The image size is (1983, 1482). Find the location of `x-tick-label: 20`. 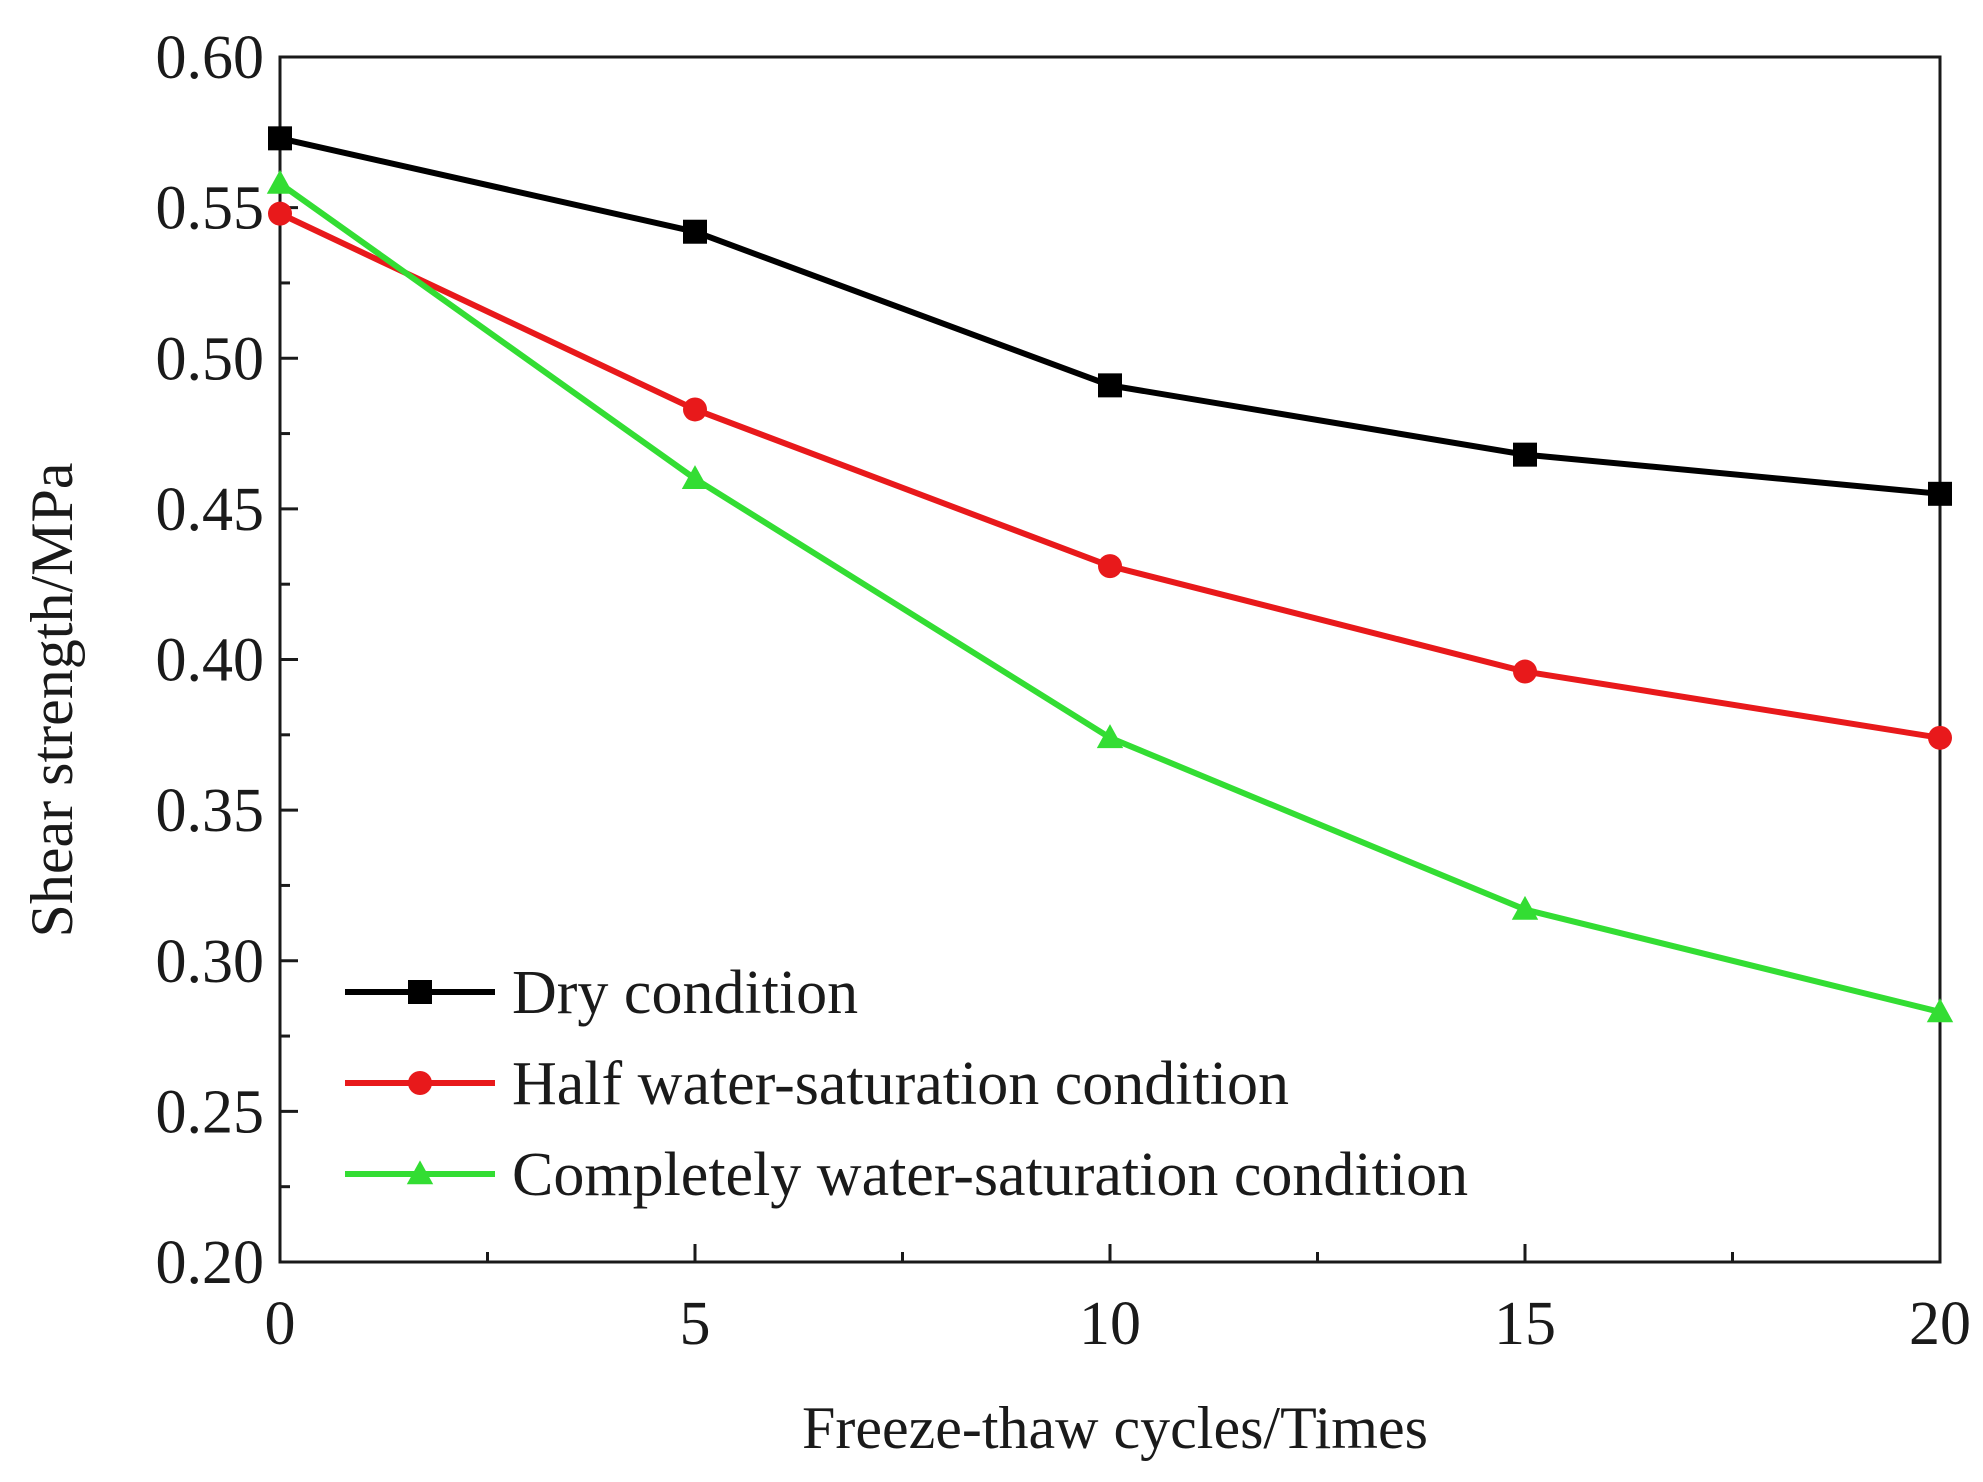

x-tick-label: 20 is located at coordinates (1940, 1324).